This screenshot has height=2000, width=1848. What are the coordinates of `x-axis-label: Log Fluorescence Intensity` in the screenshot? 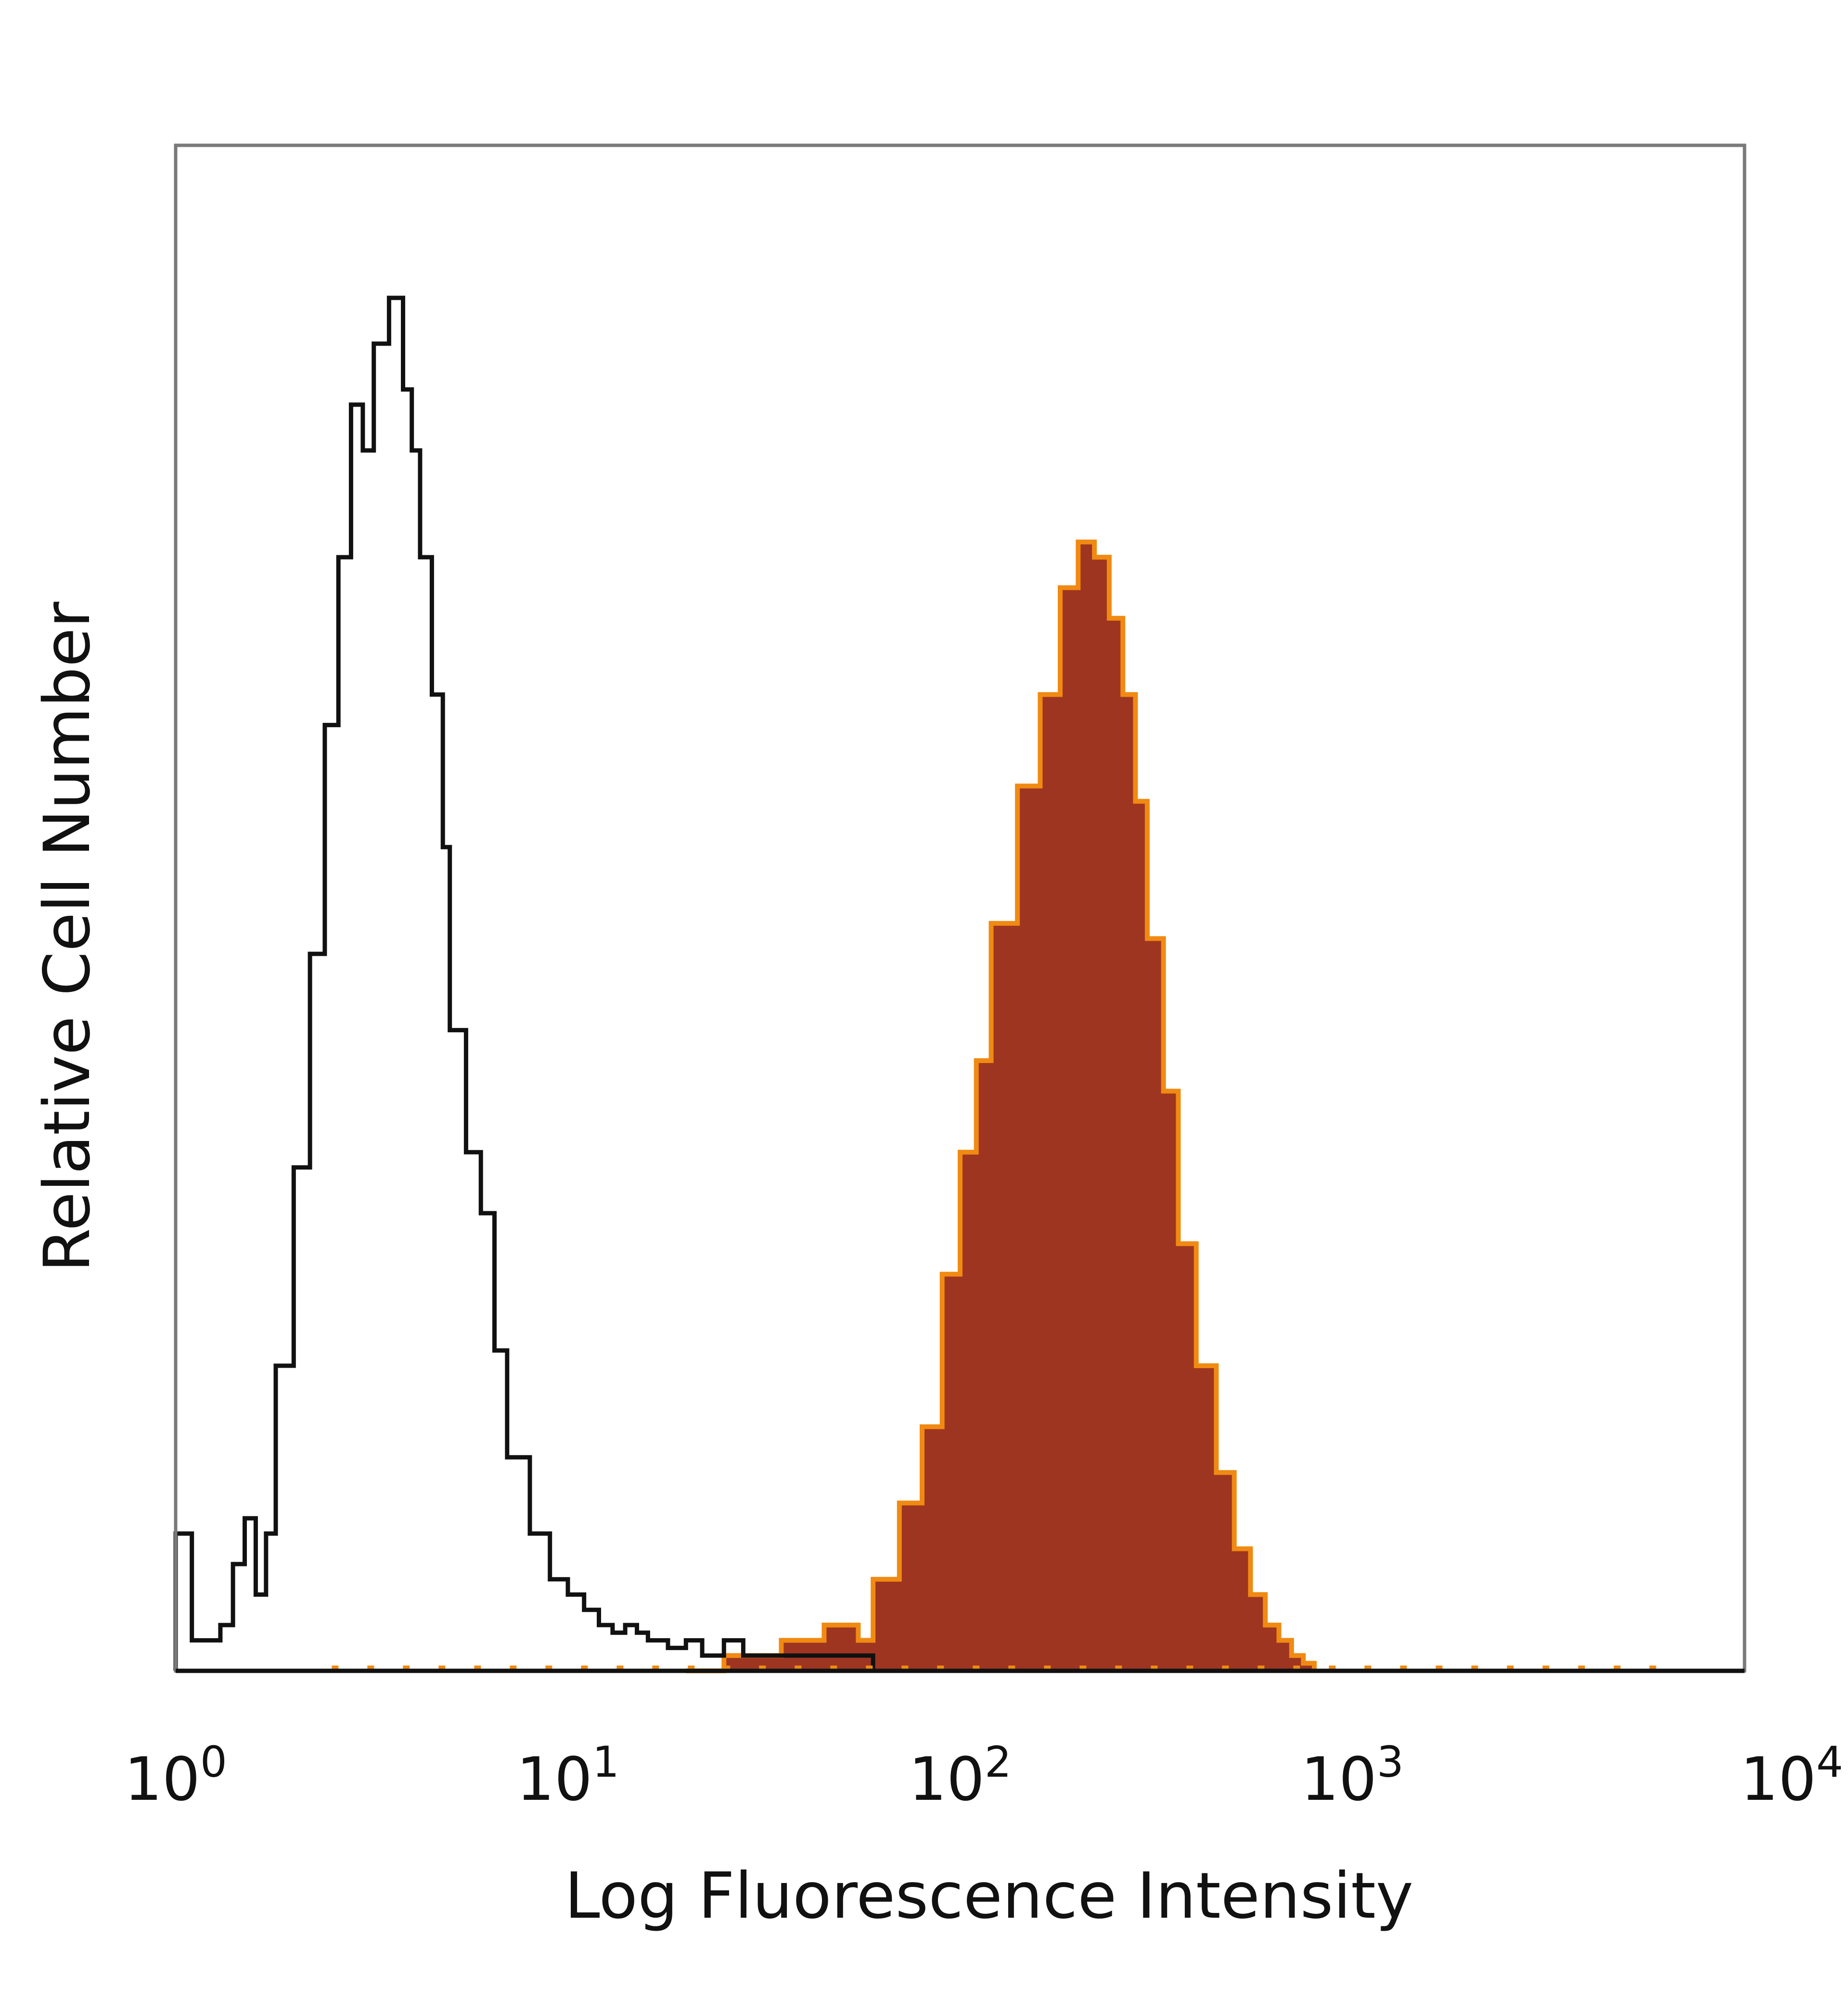 It's located at (989, 1896).